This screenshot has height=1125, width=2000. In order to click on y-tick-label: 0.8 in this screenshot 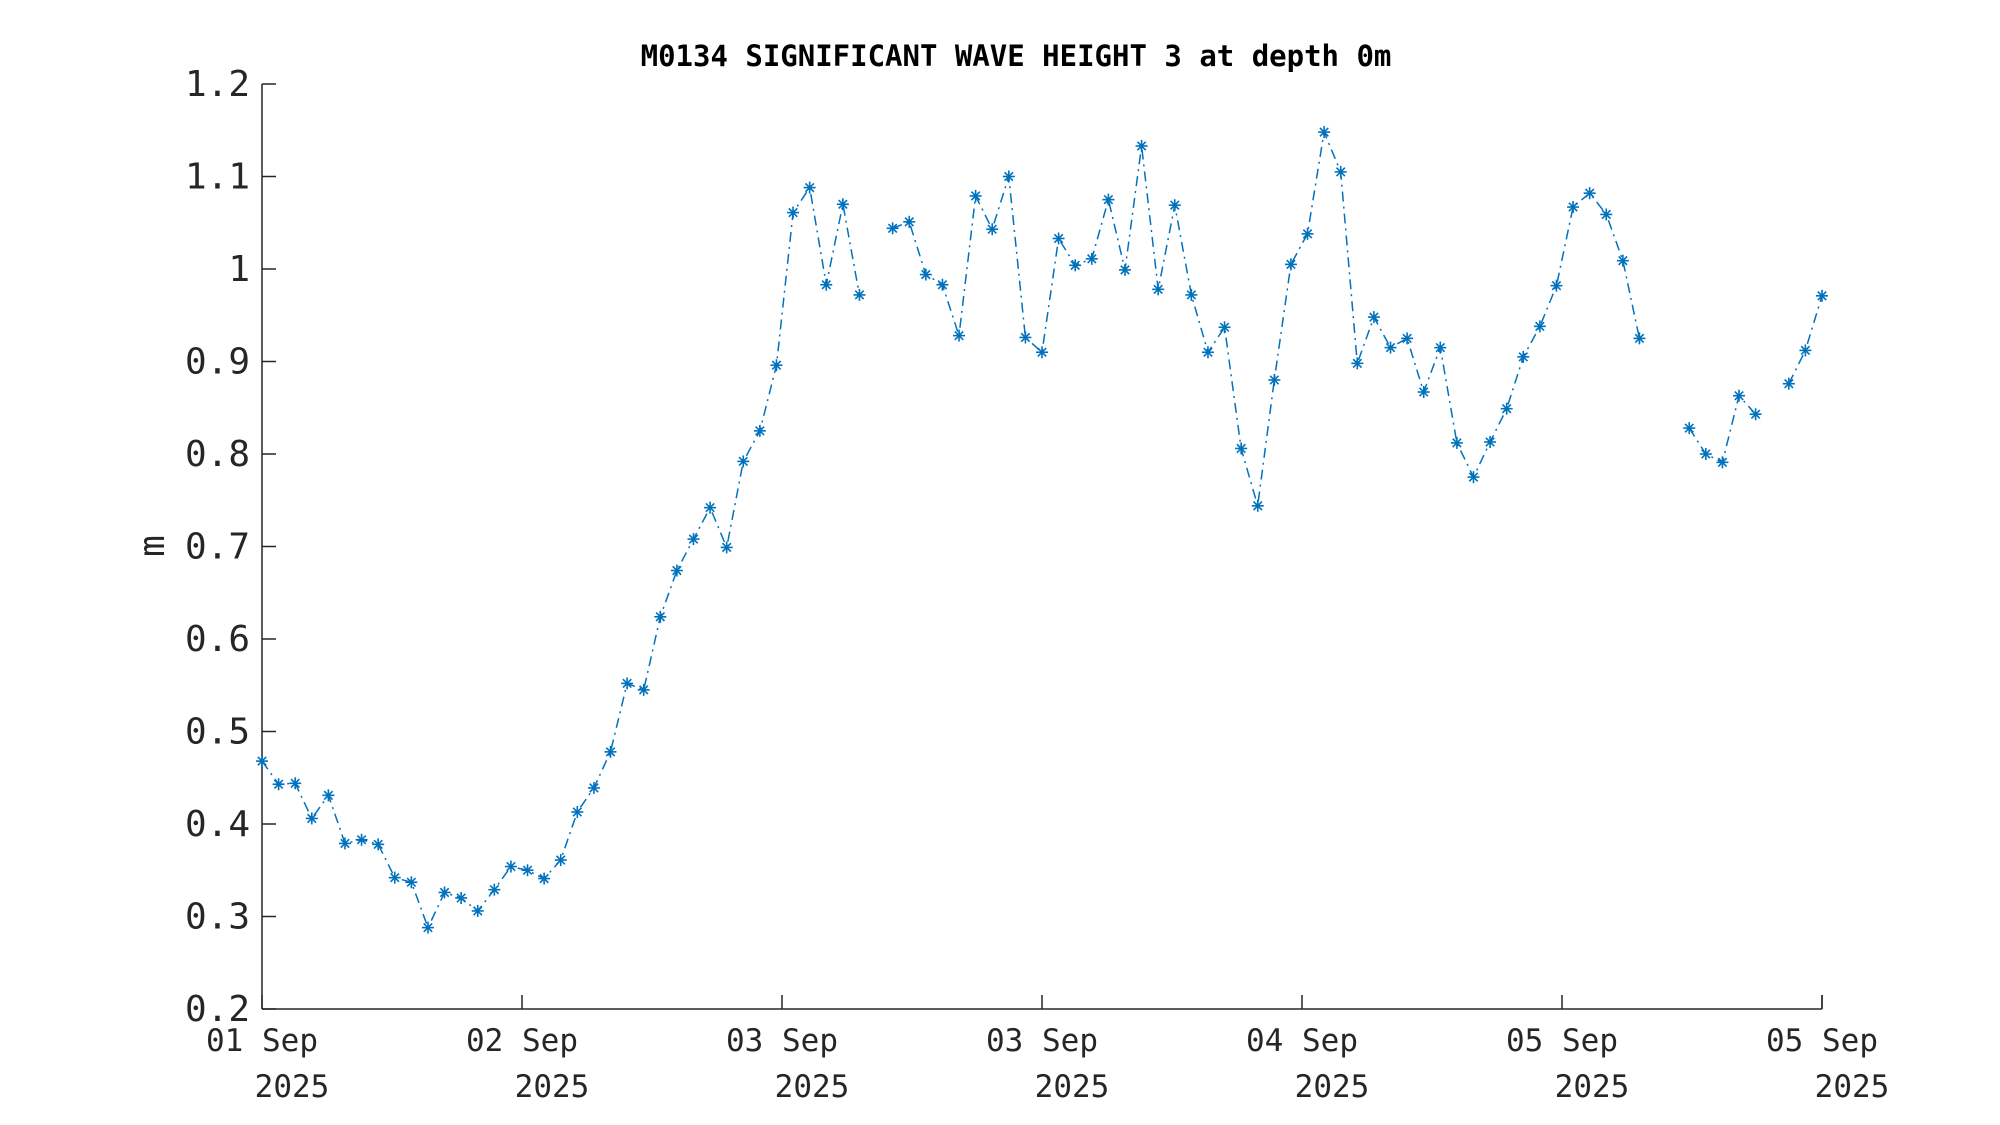, I will do `click(217, 454)`.